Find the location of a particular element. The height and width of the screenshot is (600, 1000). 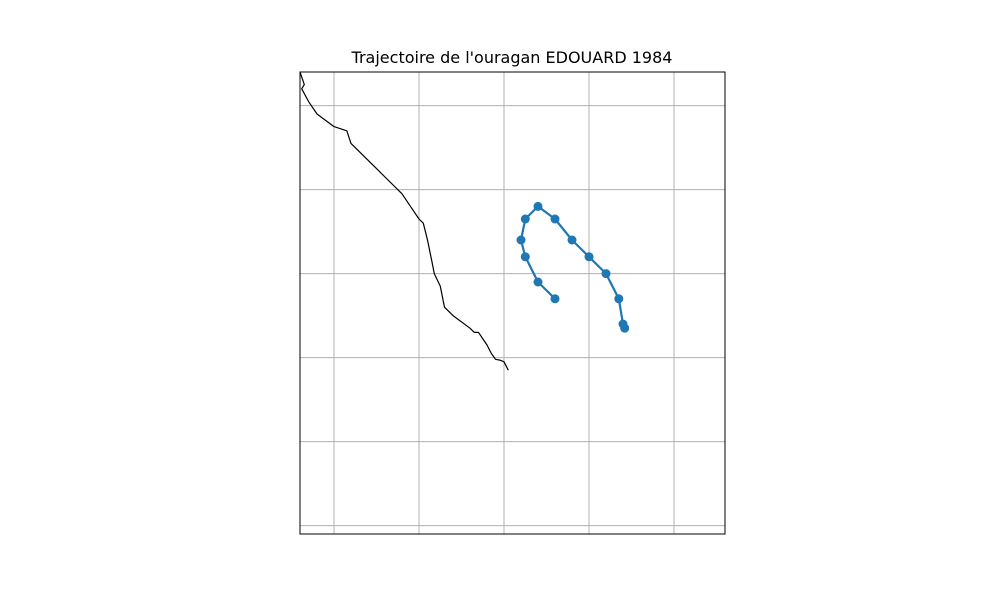

map-title: Trajectoire de l'ouragan EDOUARD 1984 is located at coordinates (512, 57).